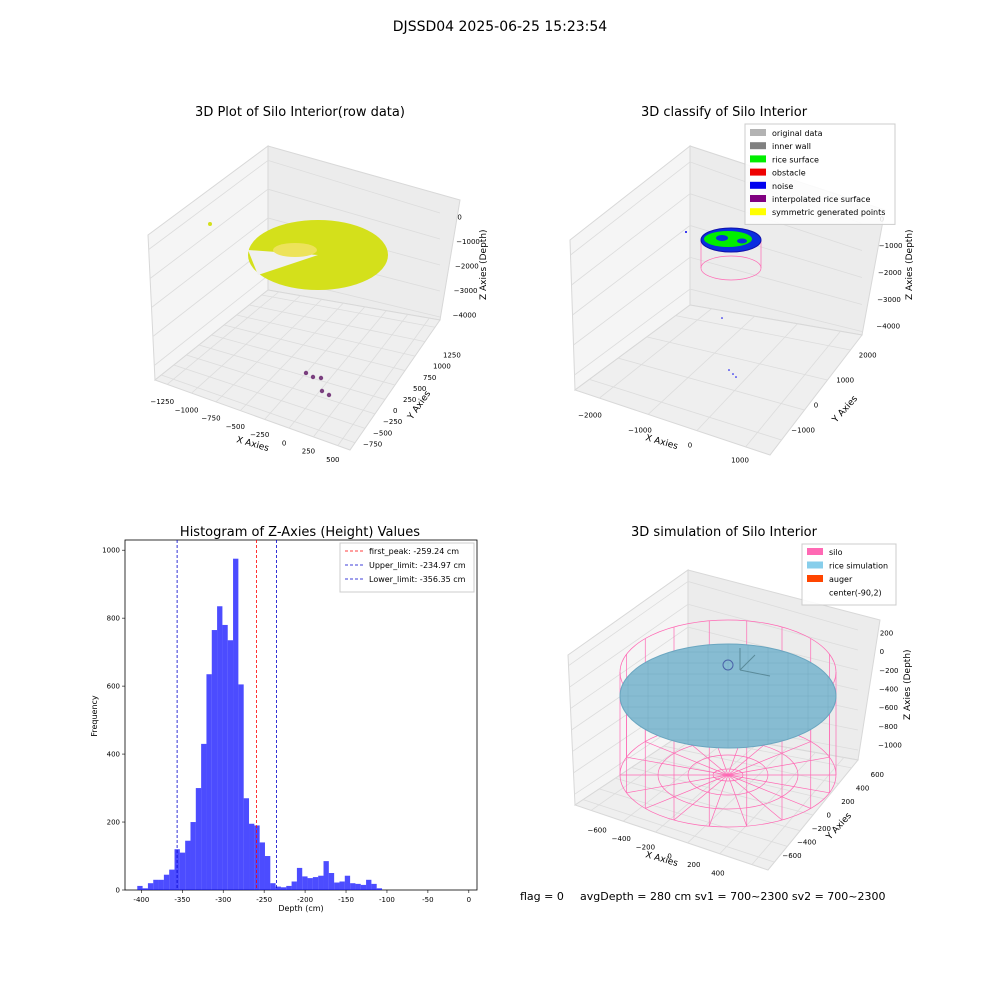 The height and width of the screenshot is (1000, 1000). Describe the element at coordinates (820, 174) in the screenshot. I see `legend-frame` at that location.